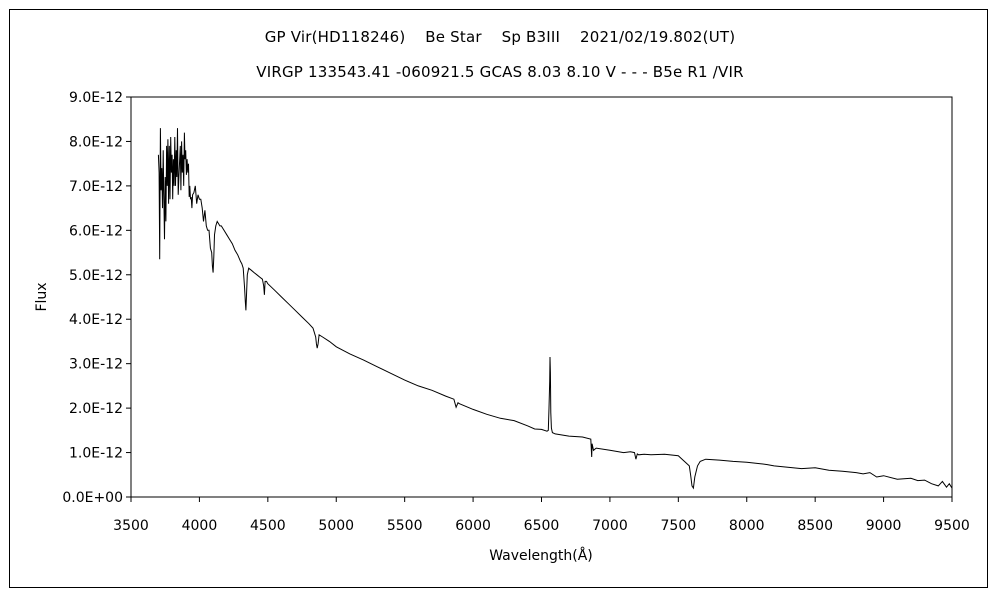  What do you see at coordinates (952, 526) in the screenshot?
I see `x-tick-label: 9500` at bounding box center [952, 526].